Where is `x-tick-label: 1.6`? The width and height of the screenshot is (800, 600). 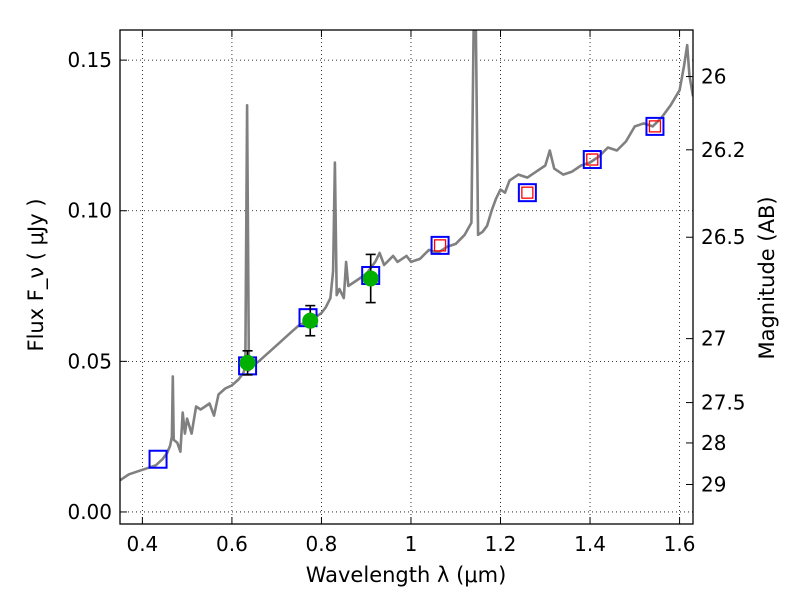
x-tick-label: 1.6 is located at coordinates (680, 544).